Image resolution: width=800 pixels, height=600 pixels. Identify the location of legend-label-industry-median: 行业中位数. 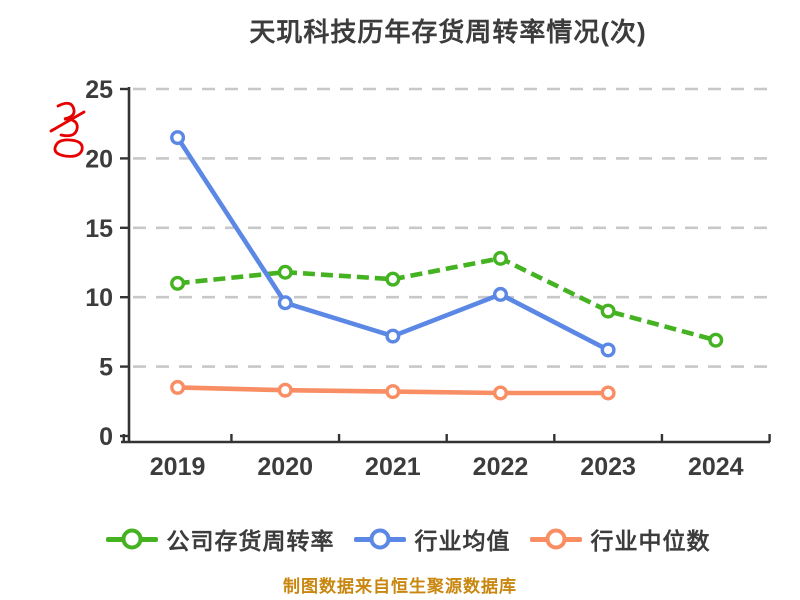
(650, 541).